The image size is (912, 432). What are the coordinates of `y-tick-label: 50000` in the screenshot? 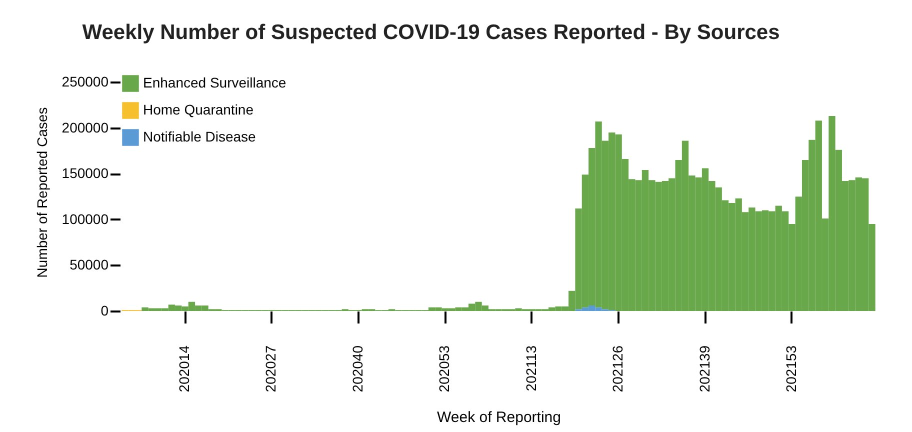 It's located at (89, 264).